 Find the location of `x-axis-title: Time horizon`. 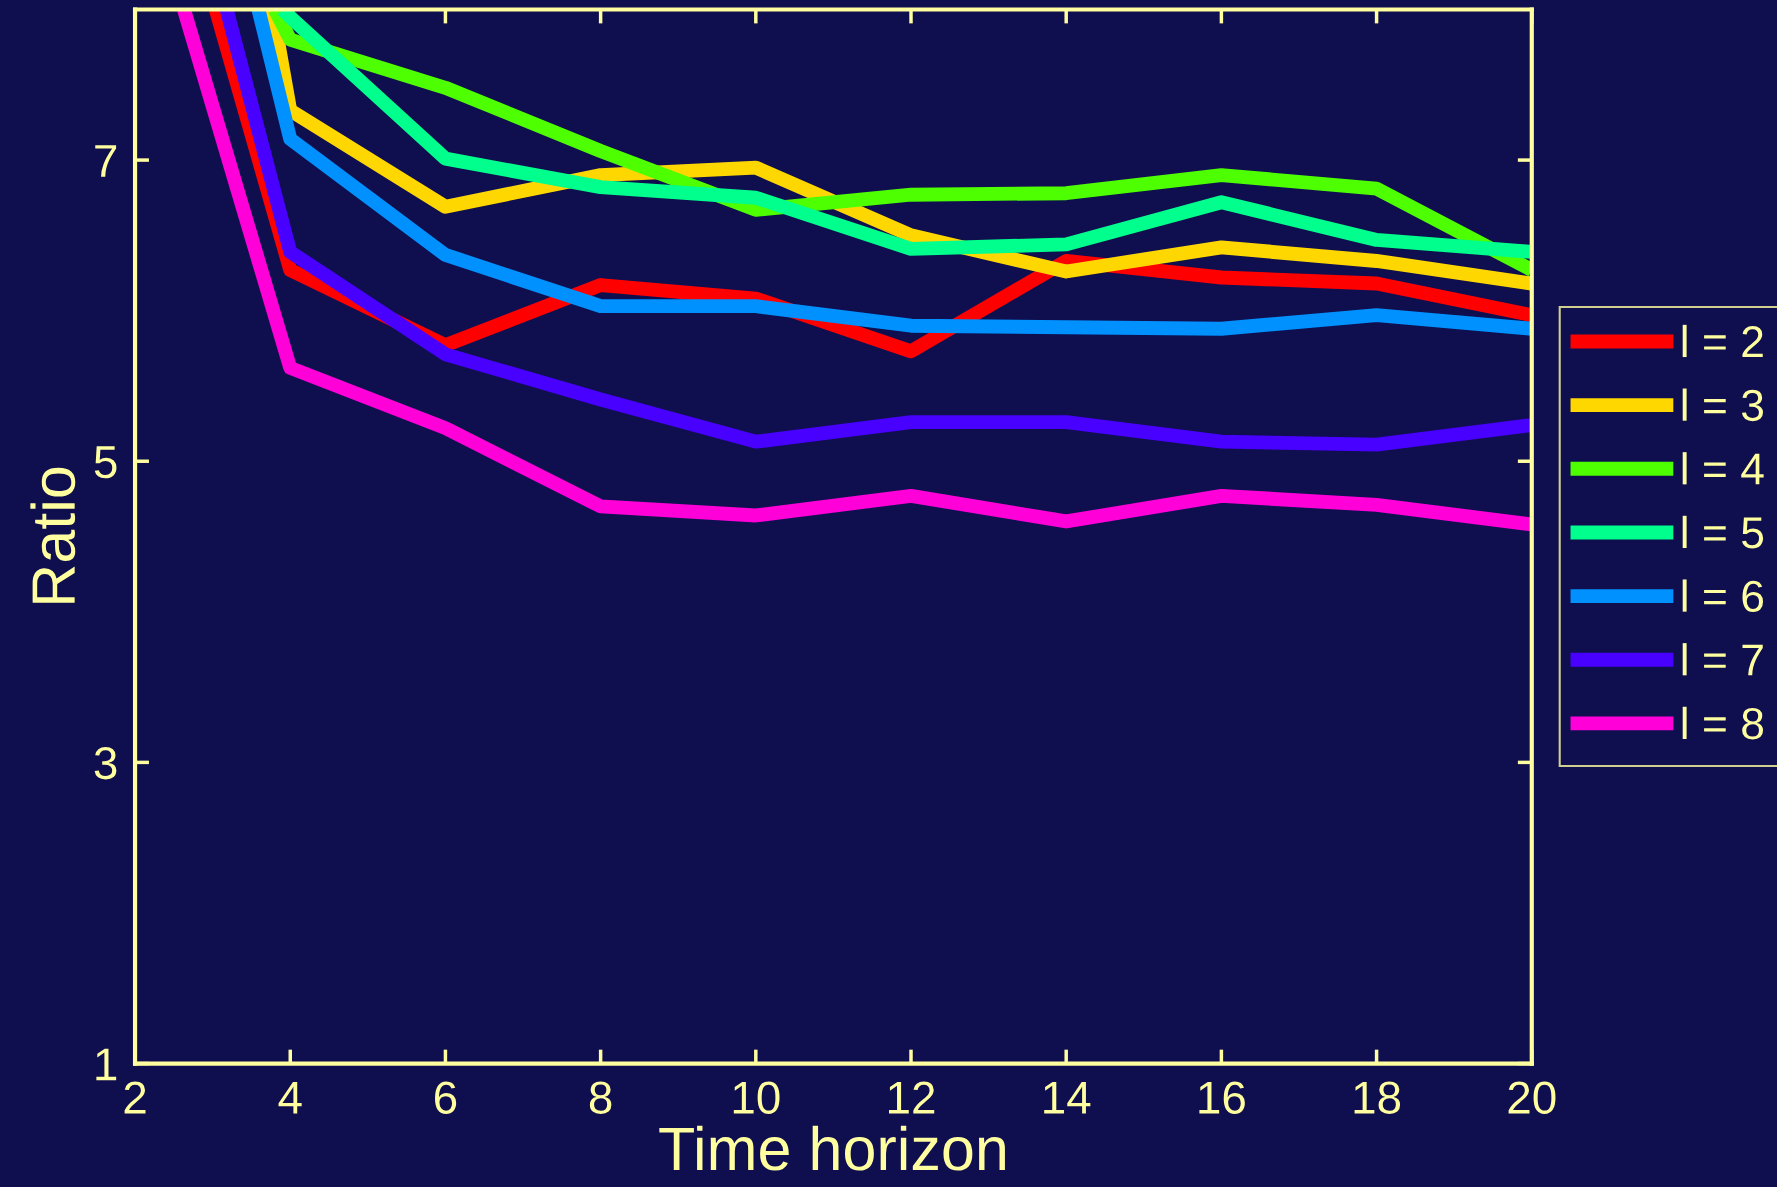

x-axis-title: Time horizon is located at coordinates (832, 1148).